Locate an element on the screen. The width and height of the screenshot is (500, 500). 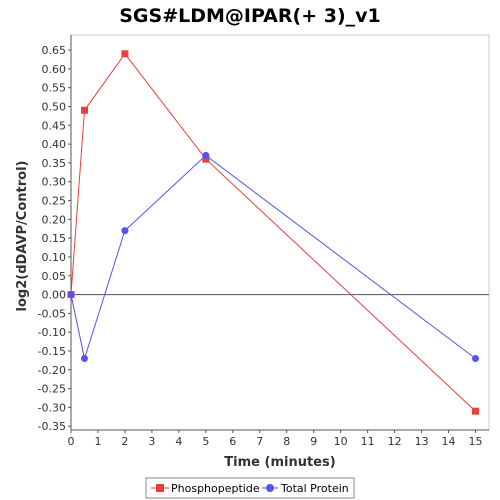
legend-label-total-protein: Total Protein is located at coordinates (314, 488).